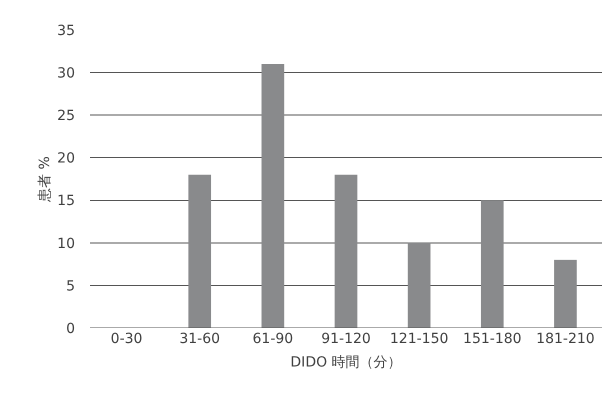  What do you see at coordinates (66, 158) in the screenshot?
I see `y-tick-label: 20` at bounding box center [66, 158].